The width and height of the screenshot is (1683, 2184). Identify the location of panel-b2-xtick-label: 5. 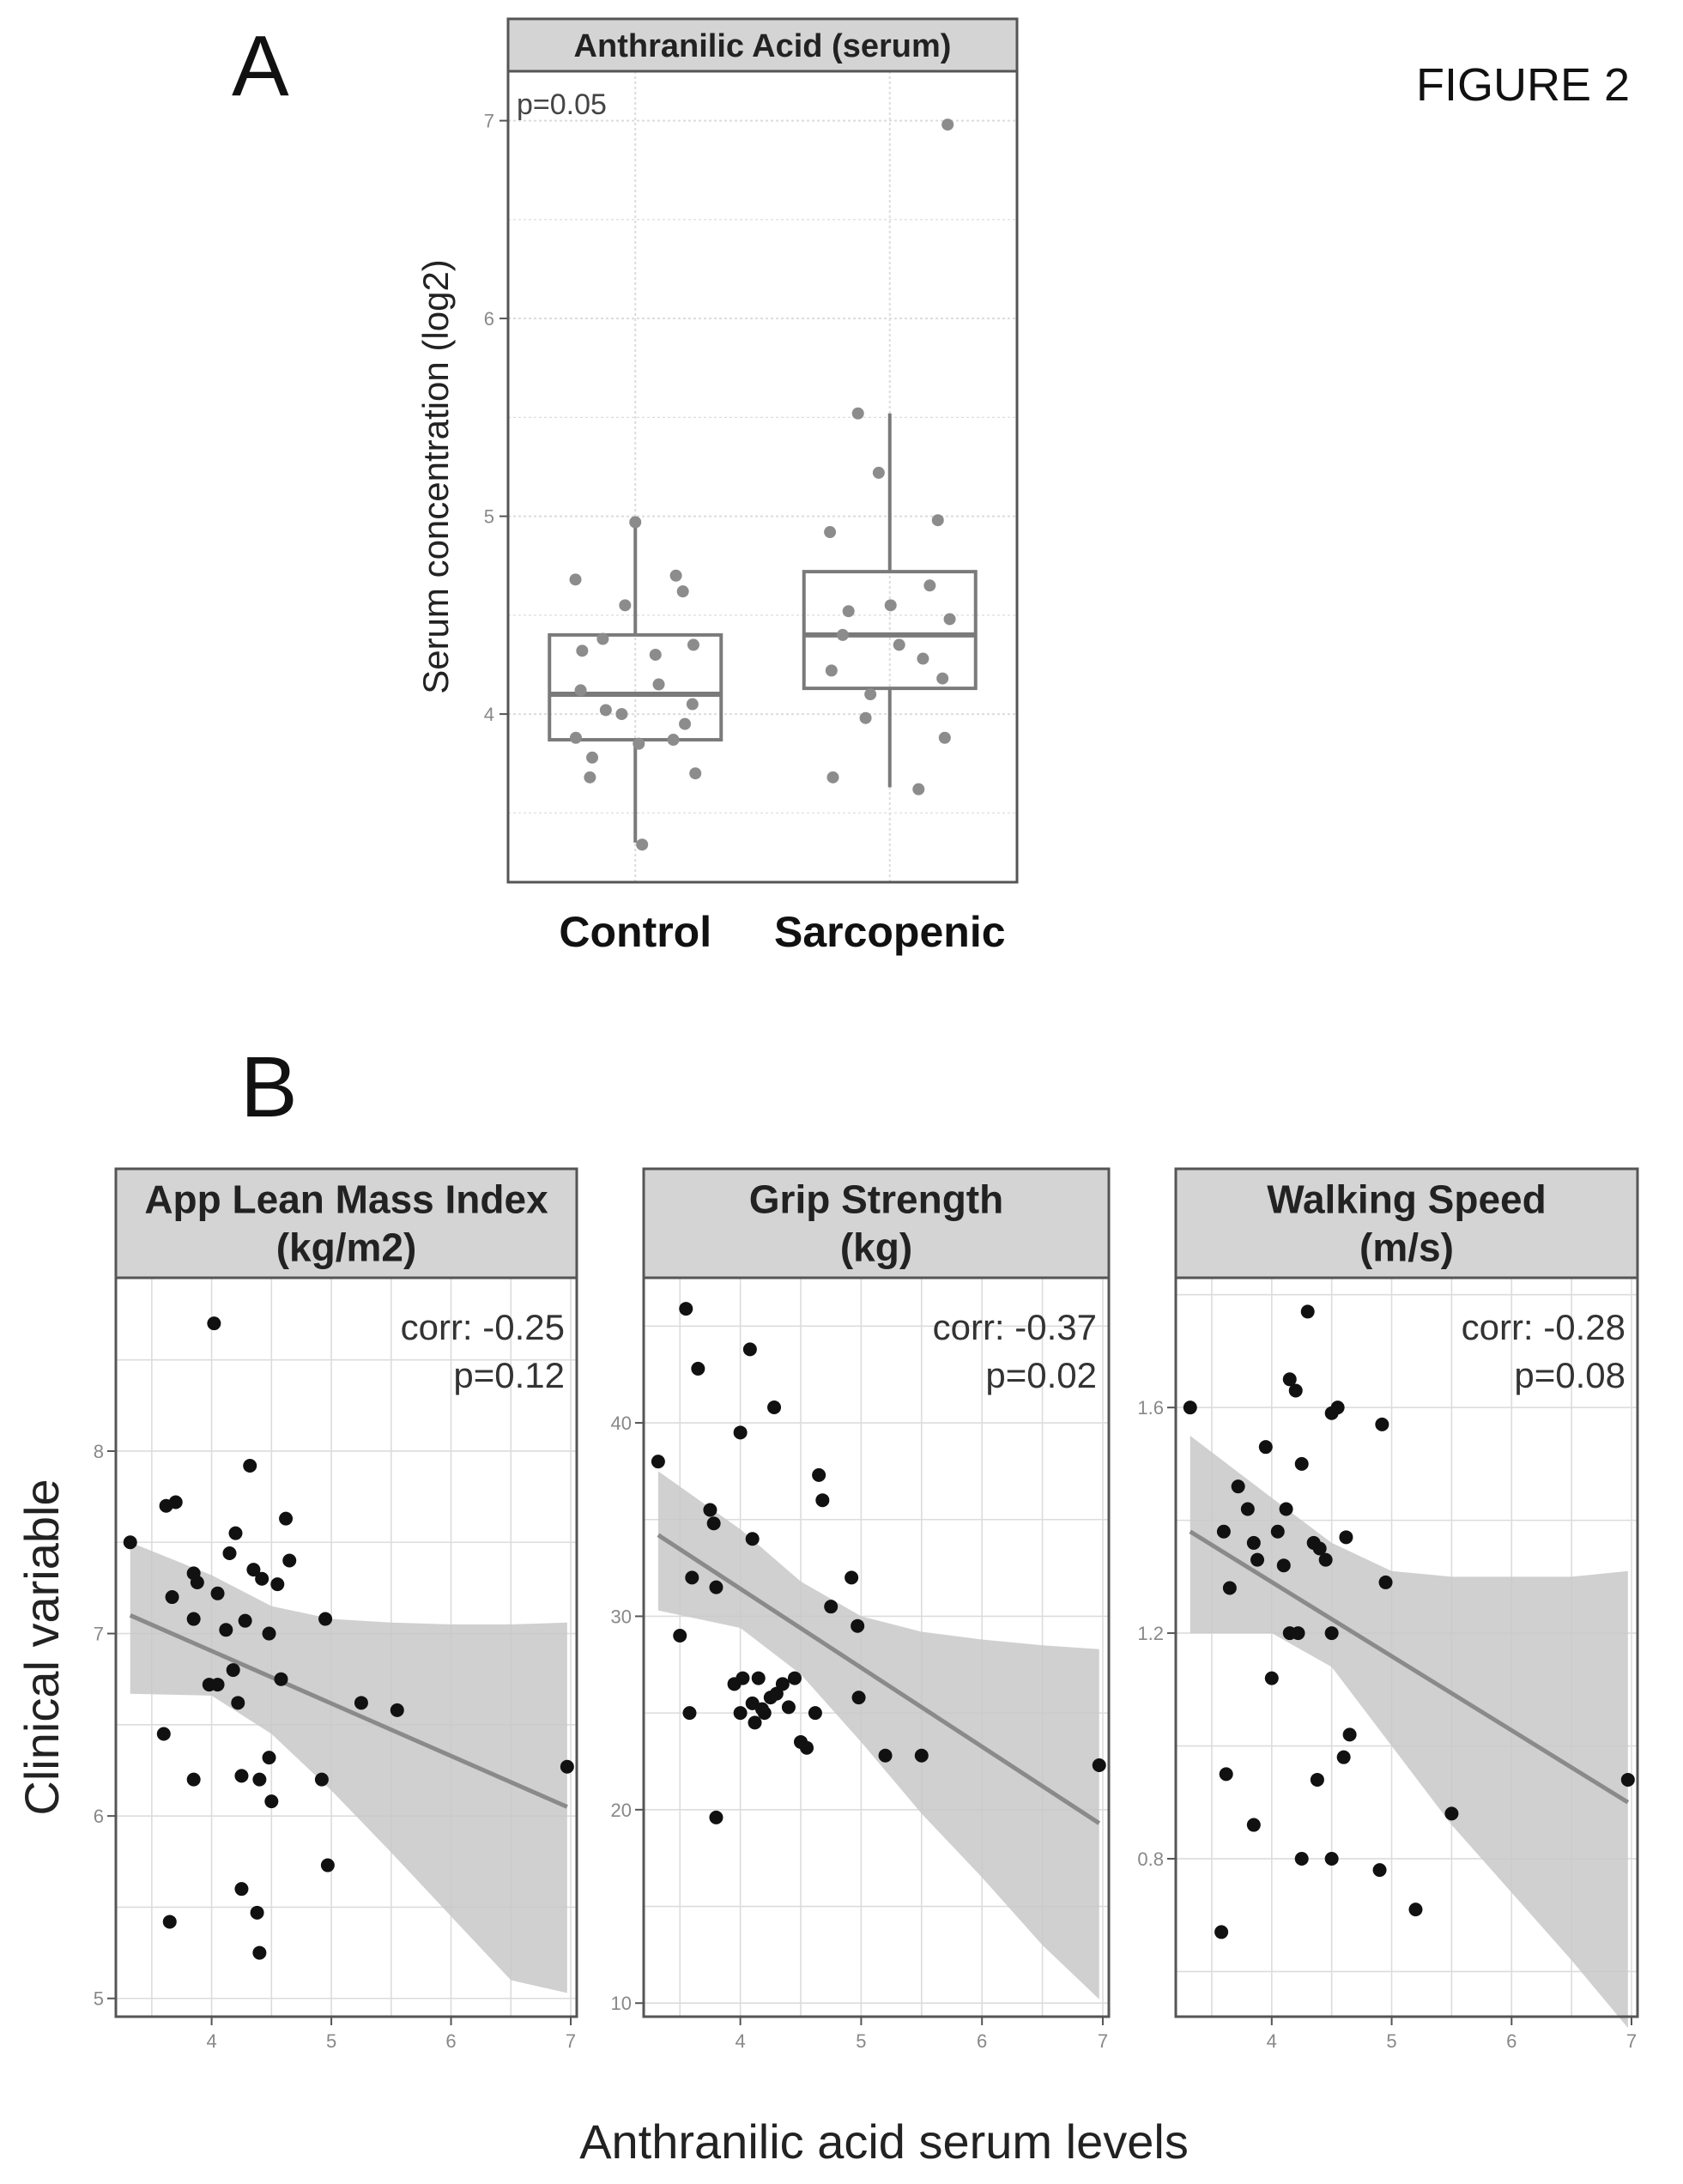
(861, 2041).